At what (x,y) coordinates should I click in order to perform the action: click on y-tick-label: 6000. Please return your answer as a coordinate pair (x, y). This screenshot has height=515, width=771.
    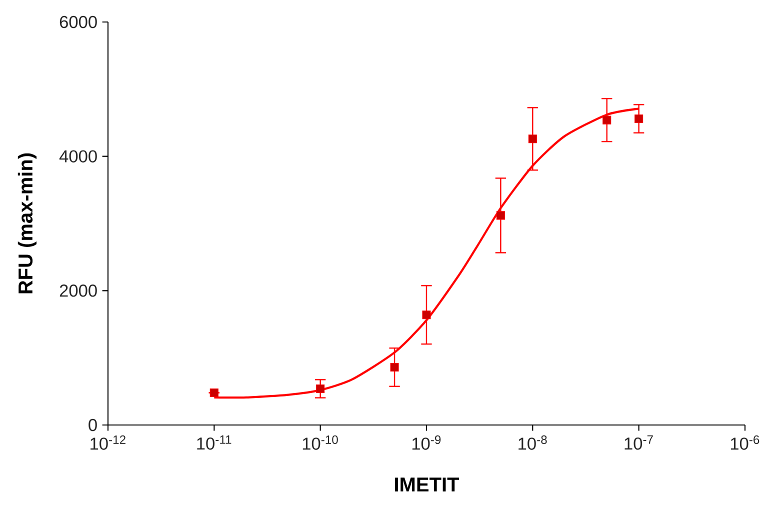
    Looking at the image, I should click on (78, 22).